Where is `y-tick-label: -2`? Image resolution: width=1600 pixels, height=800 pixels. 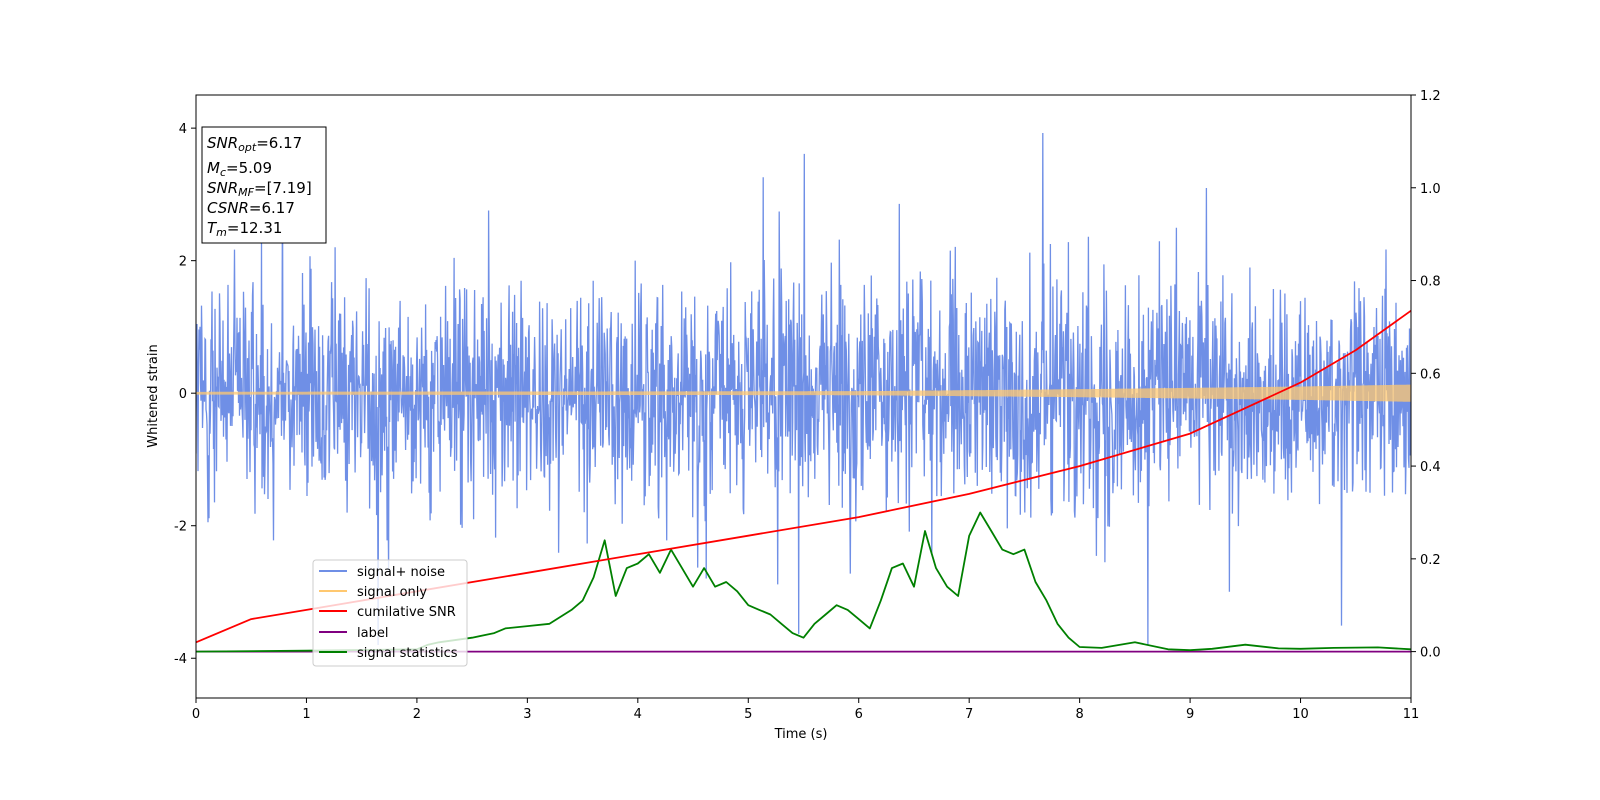 y-tick-label: -2 is located at coordinates (180, 527).